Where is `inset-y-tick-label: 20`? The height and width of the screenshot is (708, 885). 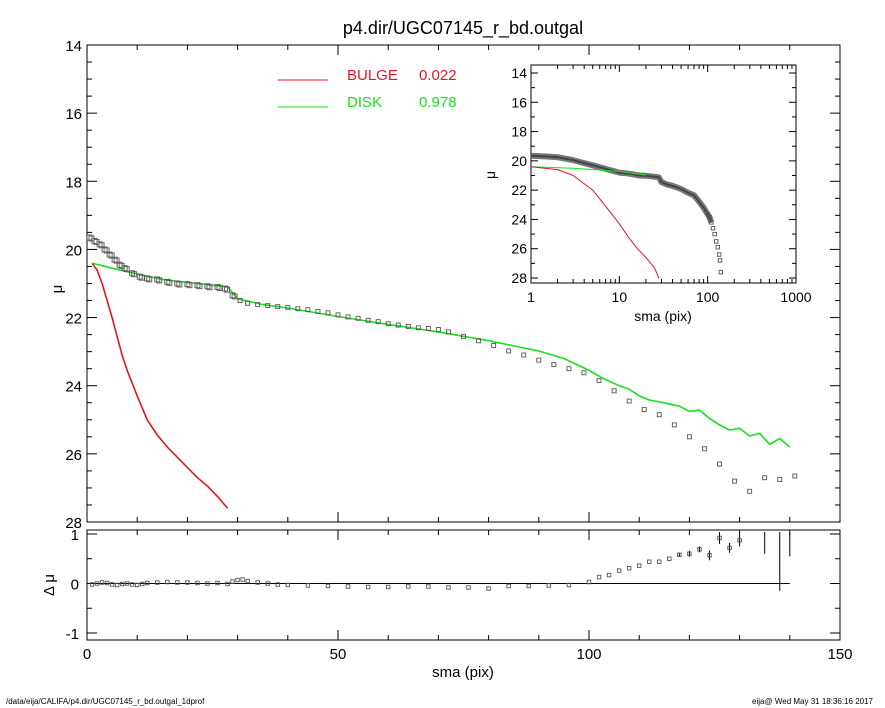
inset-y-tick-label: 20 is located at coordinates (519, 161).